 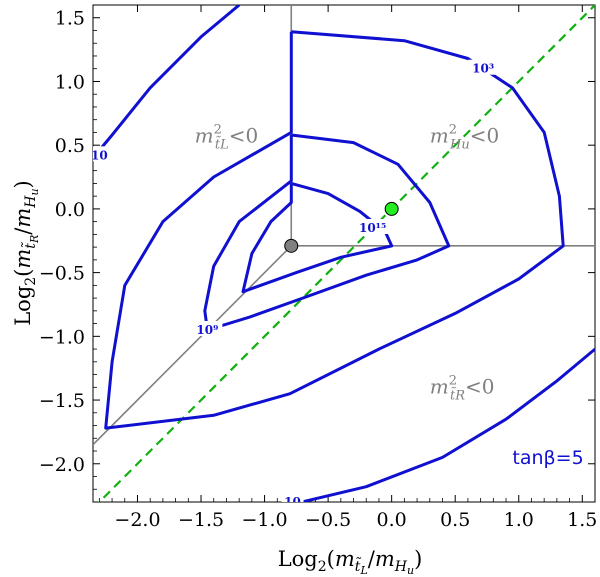 I want to click on contour-label: 10¹⁵, so click(x=372, y=227).